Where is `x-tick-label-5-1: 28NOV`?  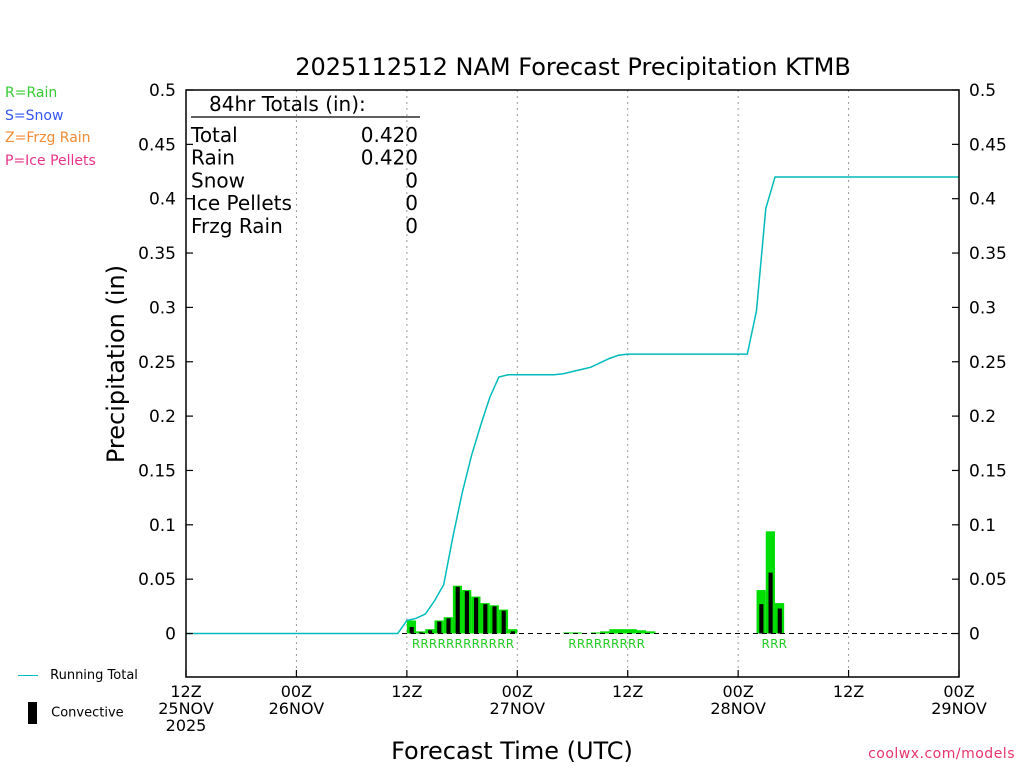 x-tick-label-5-1: 28NOV is located at coordinates (738, 708).